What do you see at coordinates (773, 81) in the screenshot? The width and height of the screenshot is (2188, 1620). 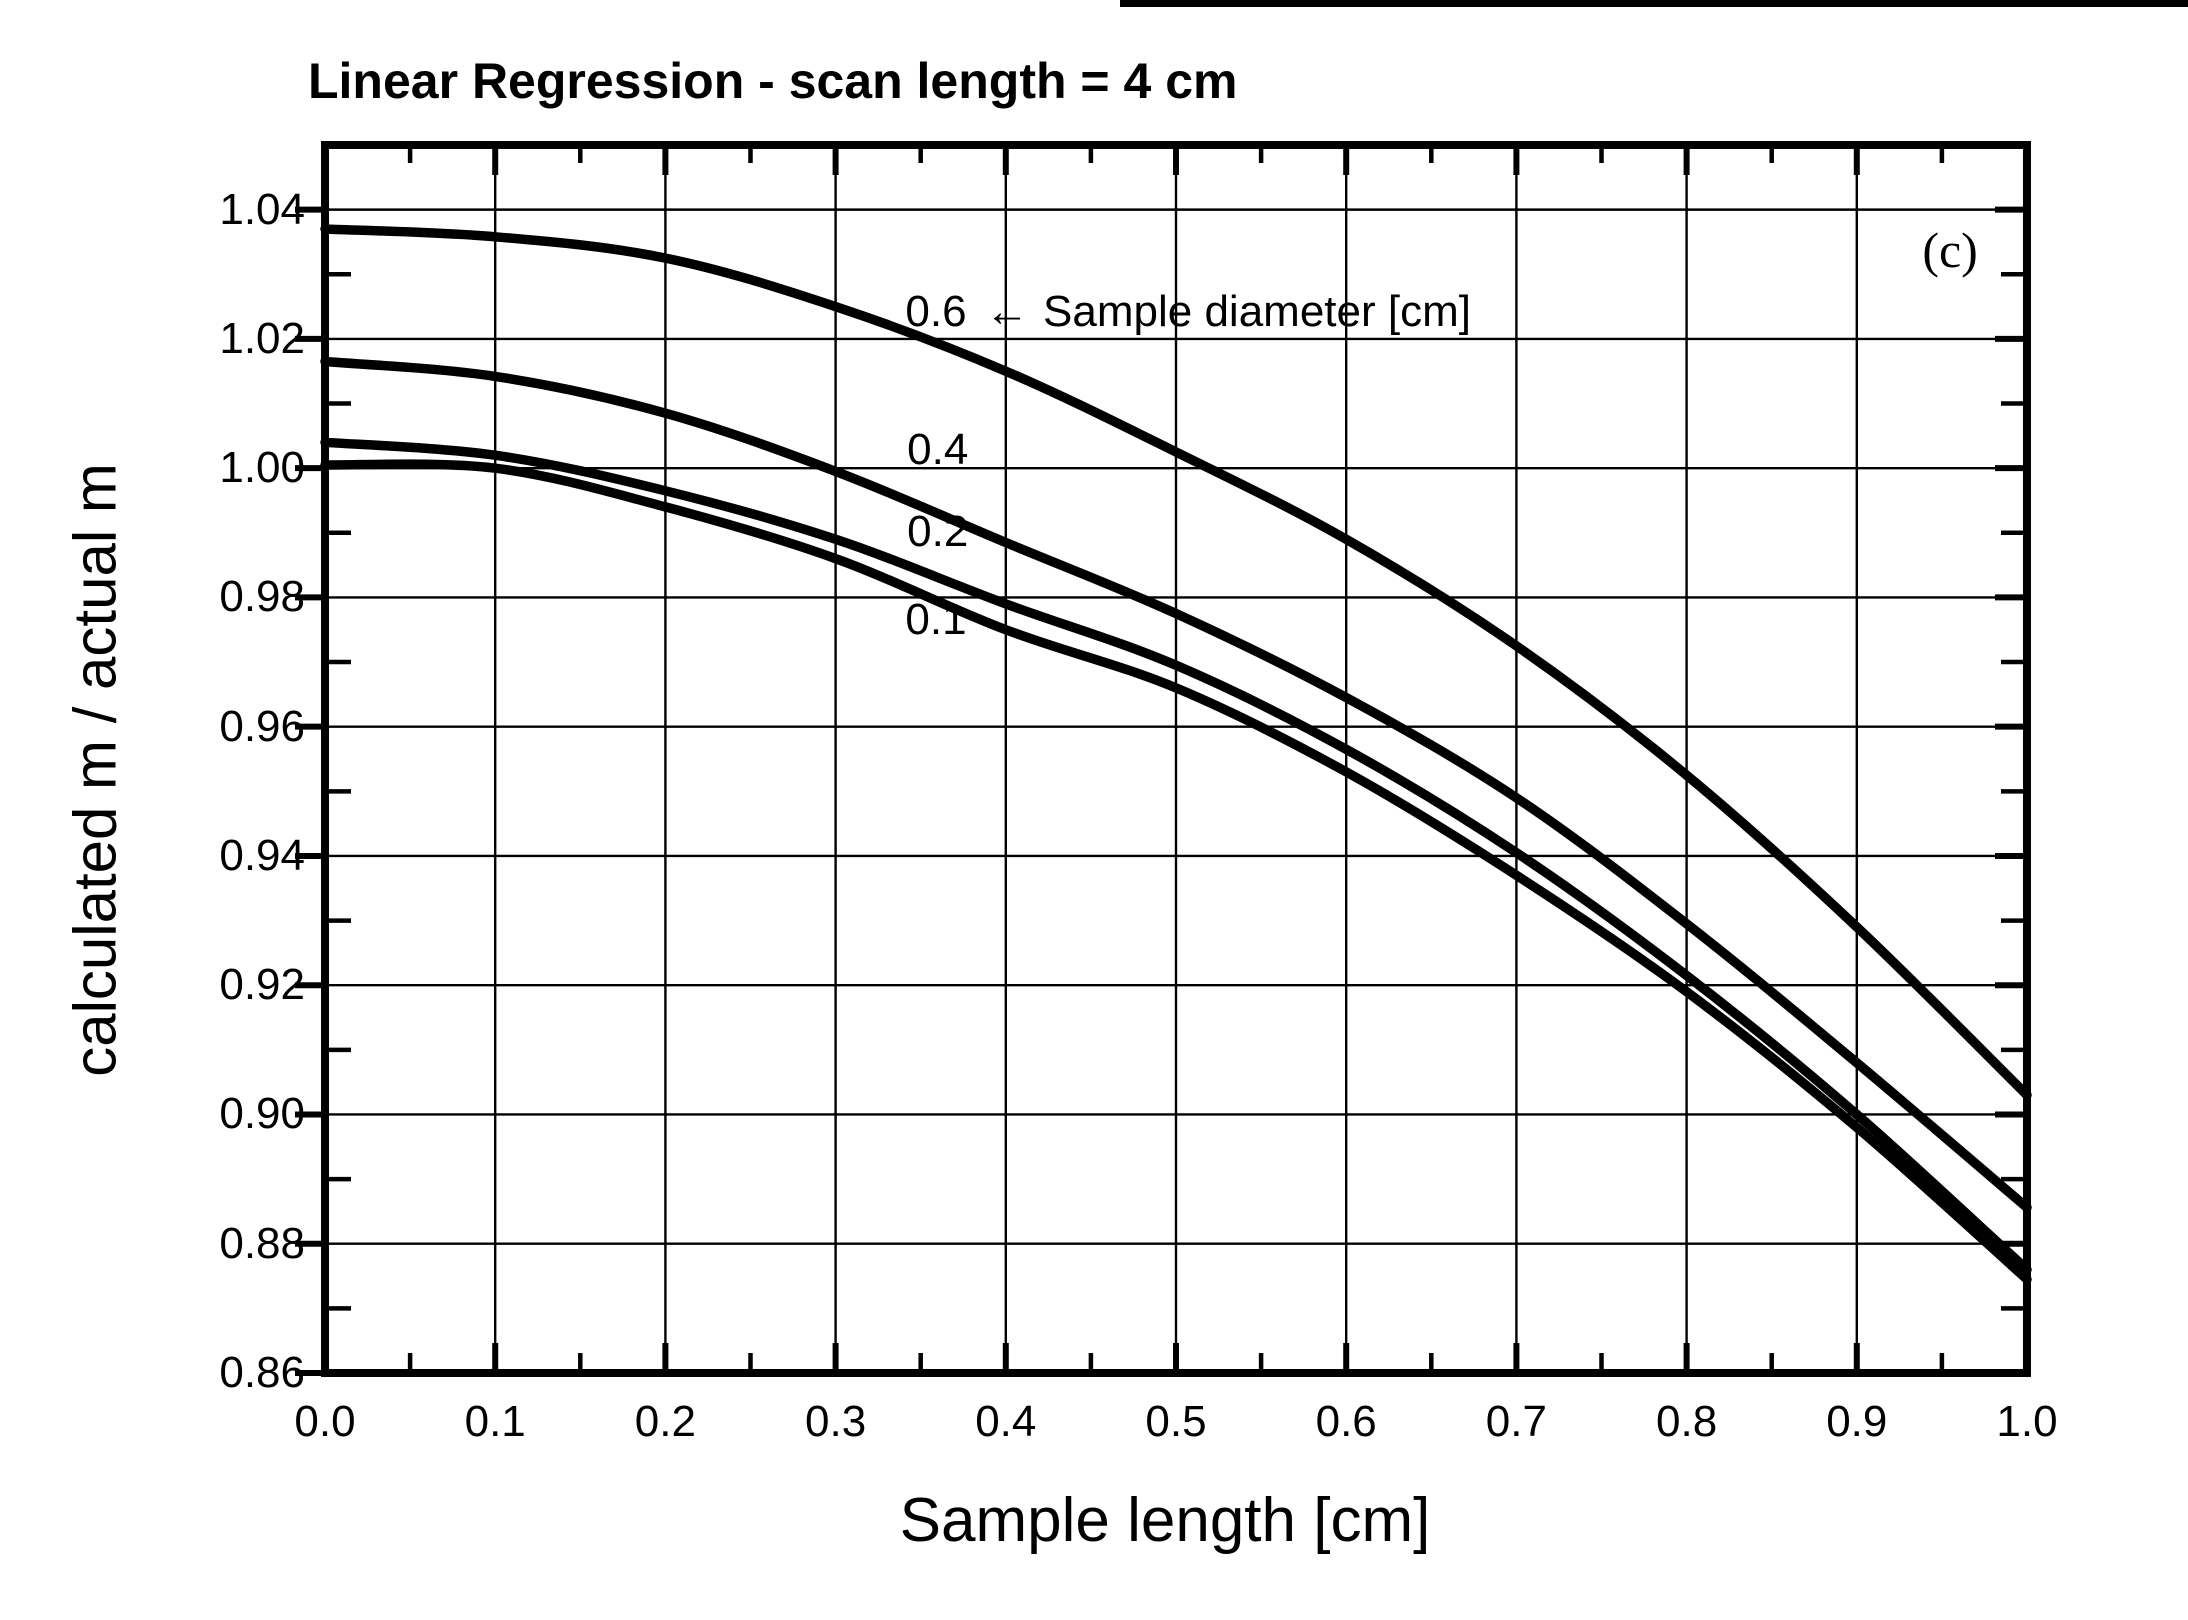 I see `chart-title: Linear Regression - scan length = 4 cm` at bounding box center [773, 81].